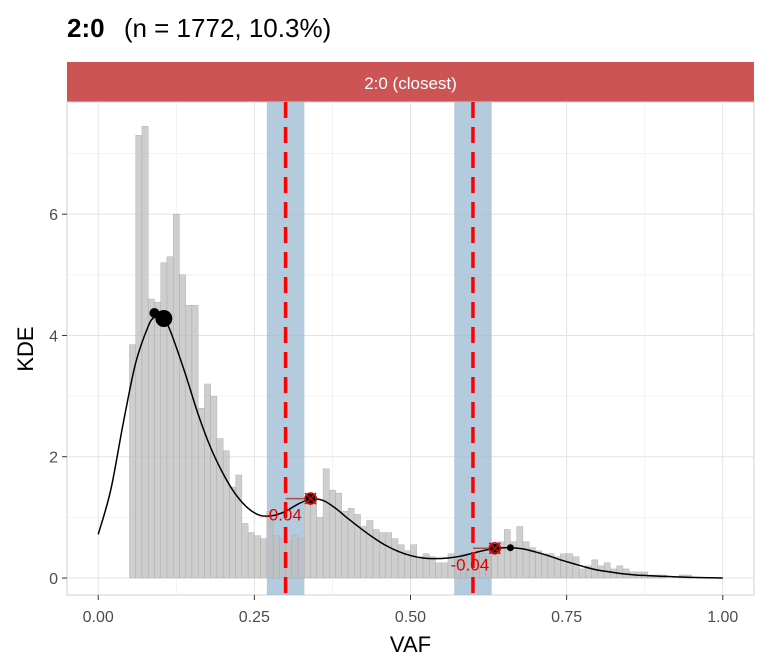 The image size is (768, 672). What do you see at coordinates (53, 215) in the screenshot?
I see `y-tick-label: 6` at bounding box center [53, 215].